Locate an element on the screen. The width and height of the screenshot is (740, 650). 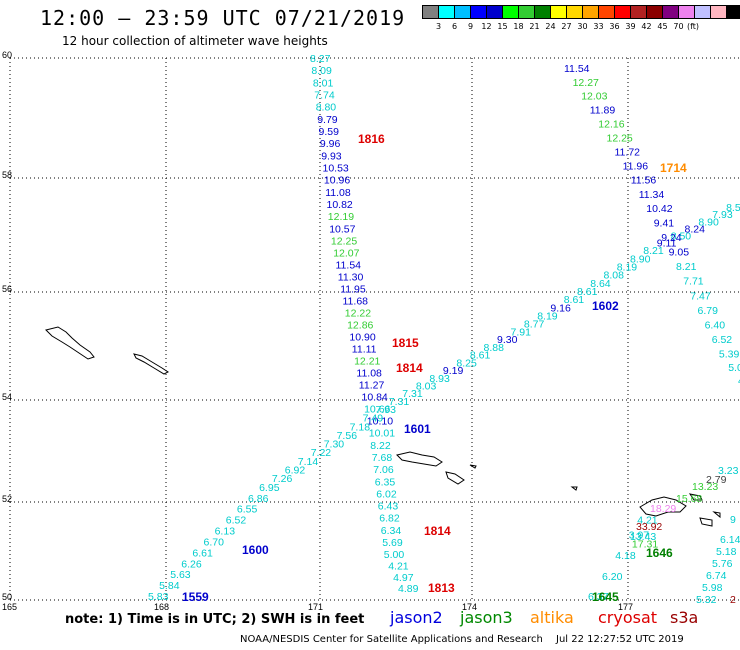
pass-time-label: 1602 is located at coordinates (605, 306).